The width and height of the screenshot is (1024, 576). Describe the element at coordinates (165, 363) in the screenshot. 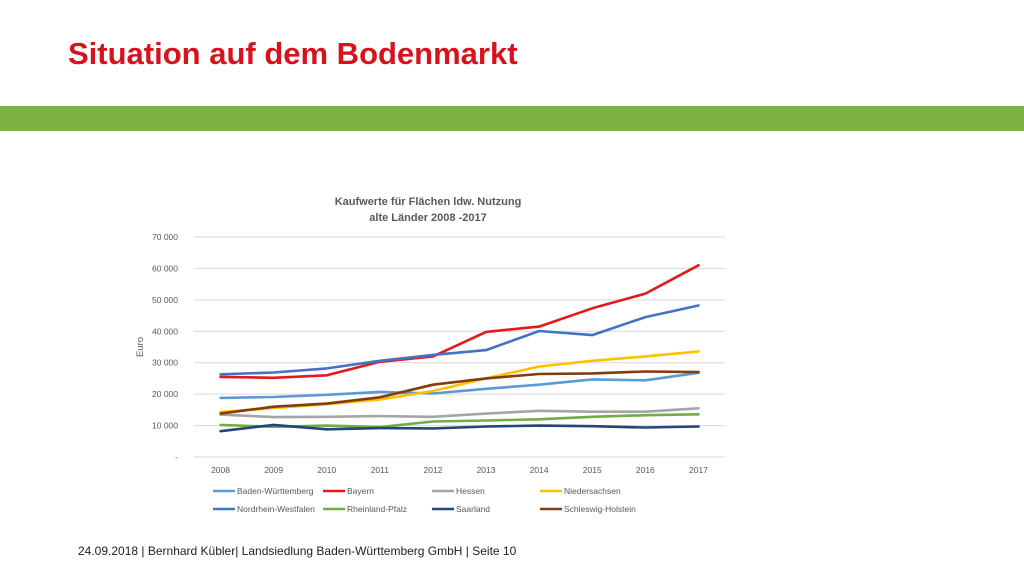

I see `y-tick-label: 30 000` at that location.